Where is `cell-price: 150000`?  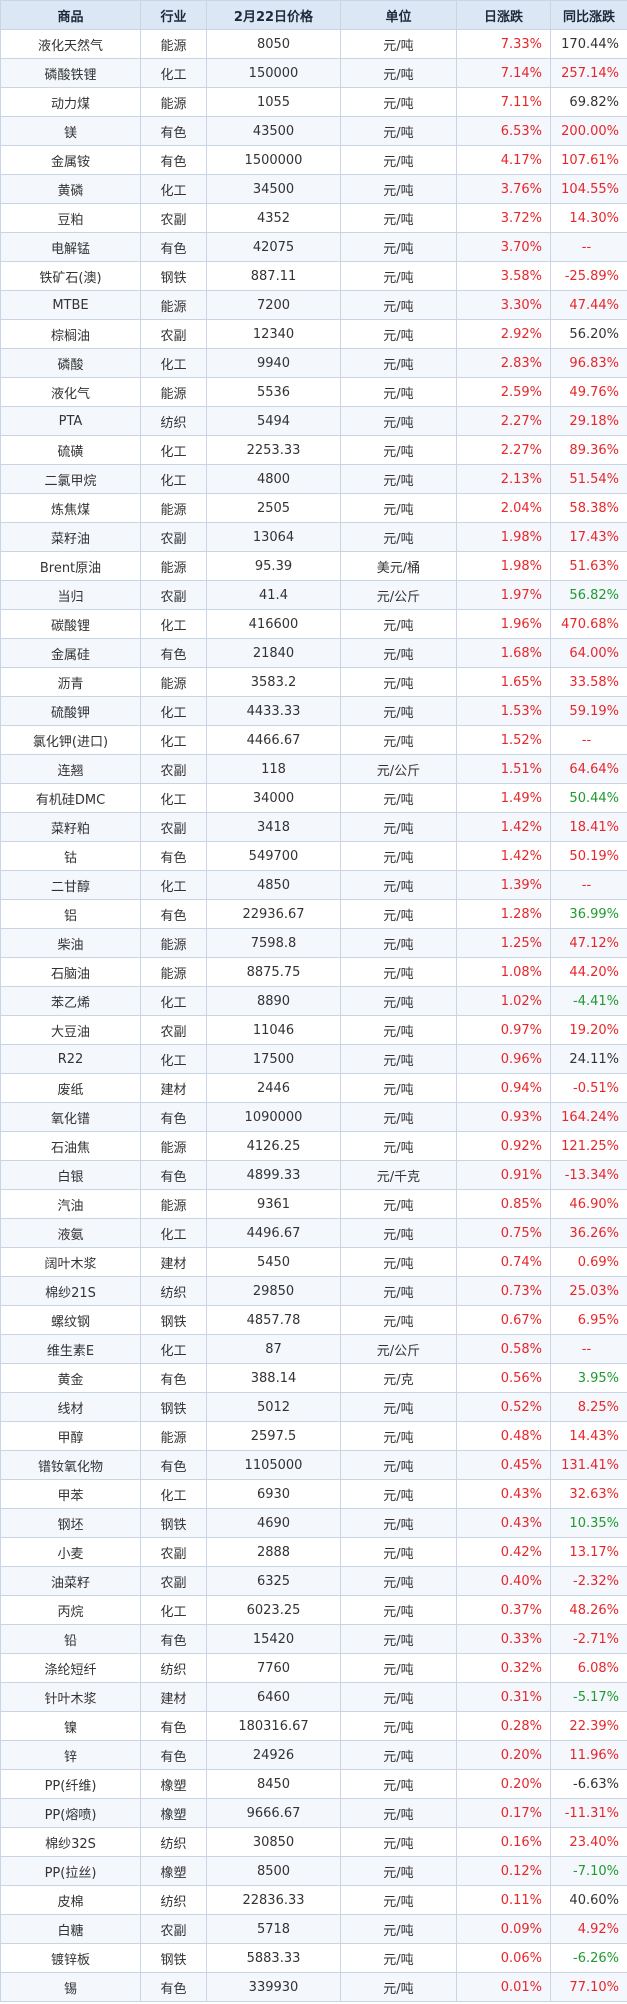 cell-price: 150000 is located at coordinates (273, 73).